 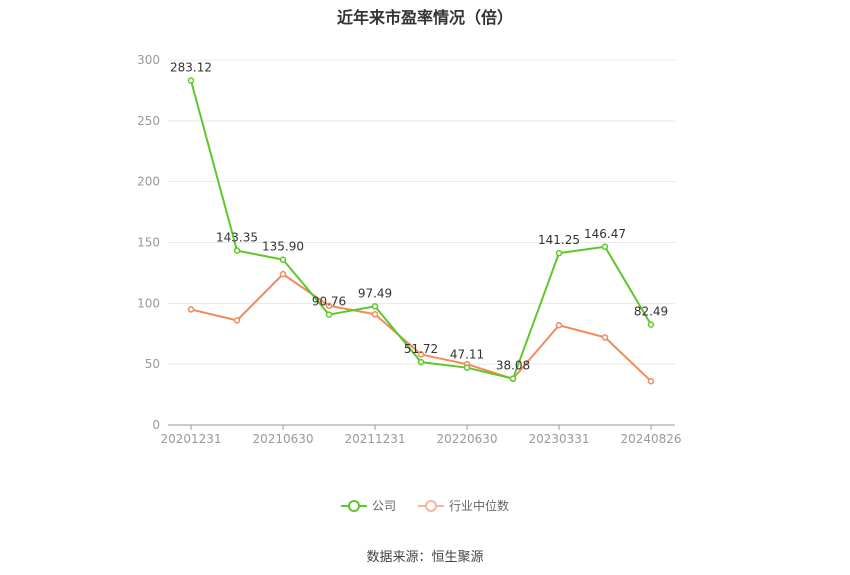 I want to click on y-tick-label: 150, so click(x=148, y=243).